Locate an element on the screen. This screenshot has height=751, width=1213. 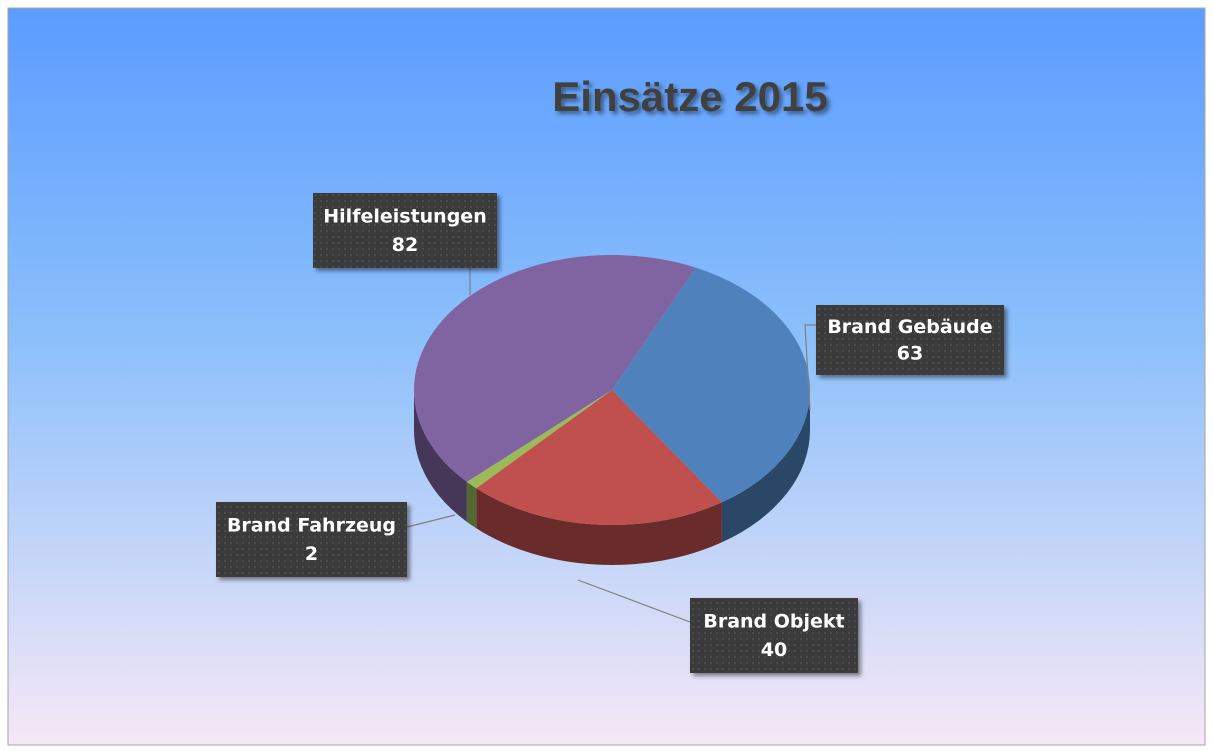
data-label-value: 2 is located at coordinates (311, 554).